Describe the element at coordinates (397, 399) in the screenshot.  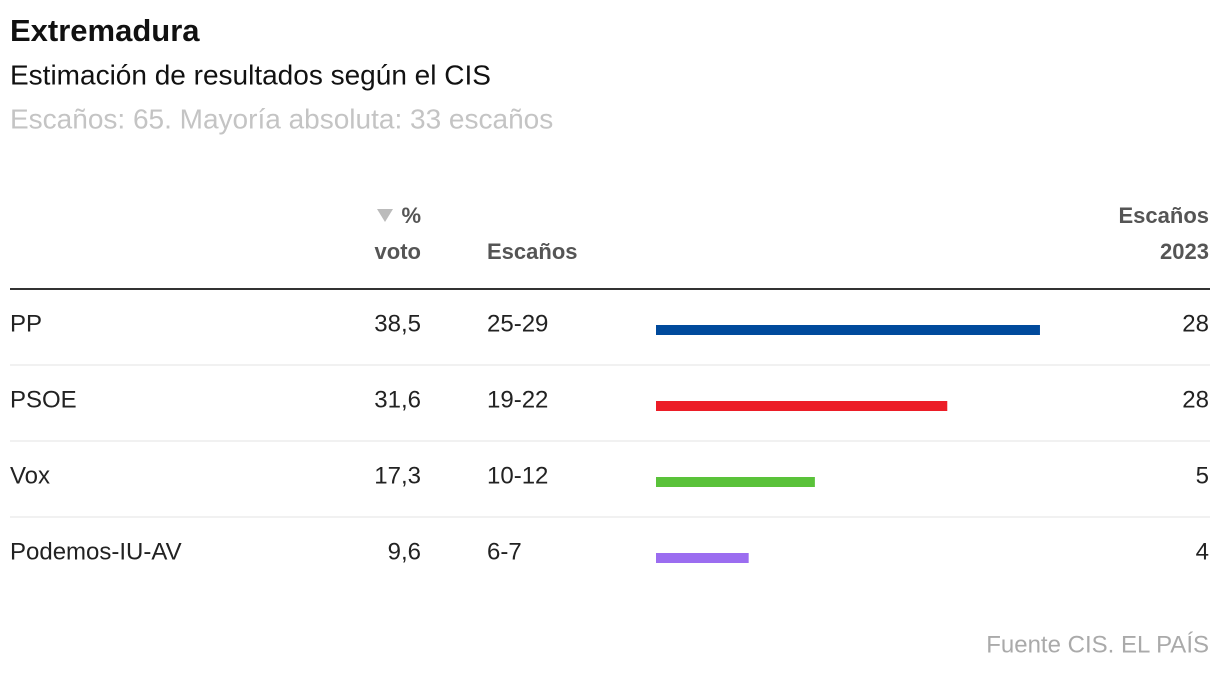
I see `vote: 31,6` at that location.